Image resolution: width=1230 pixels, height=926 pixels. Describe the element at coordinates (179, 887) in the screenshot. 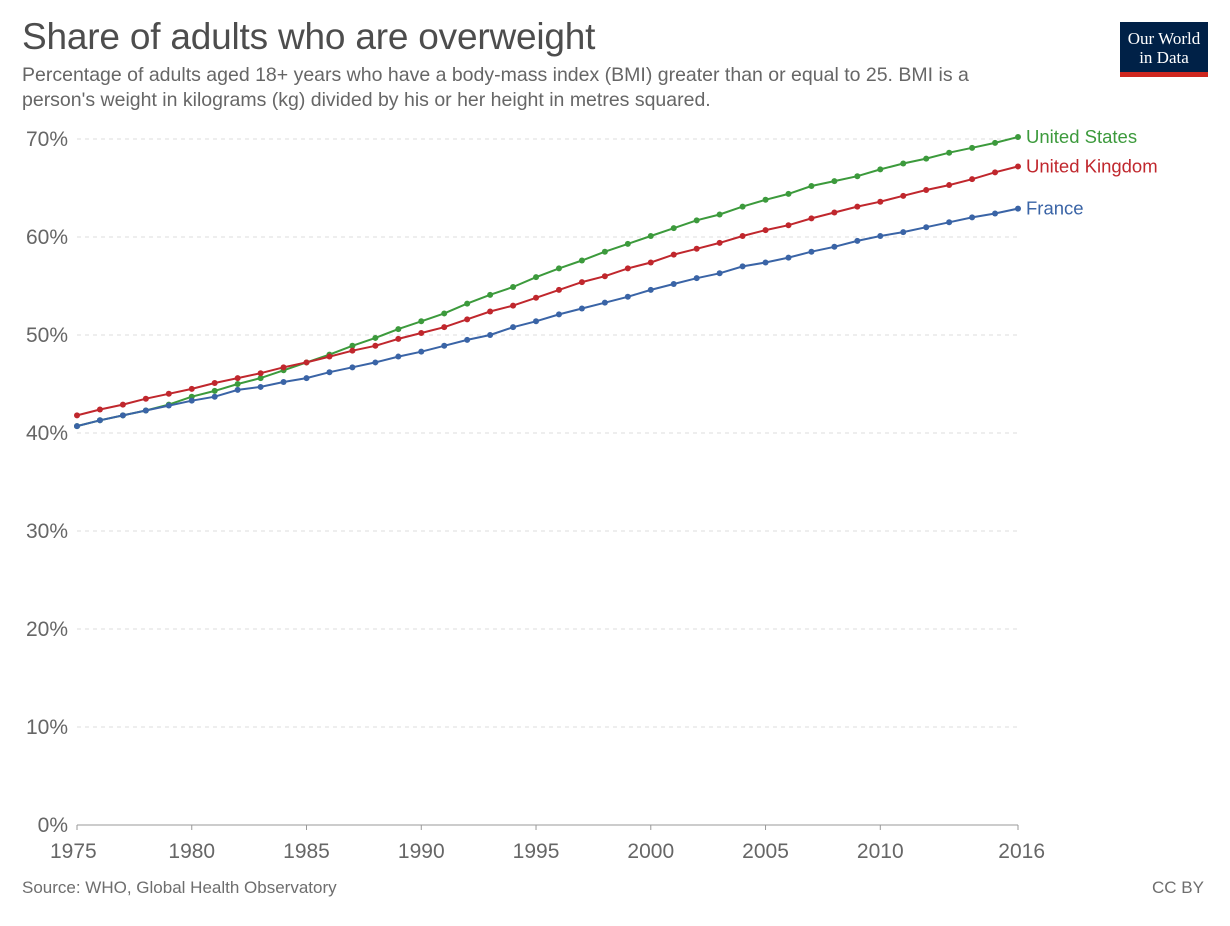

I see `source-note: Source: WHO, Global Health Observatory` at that location.